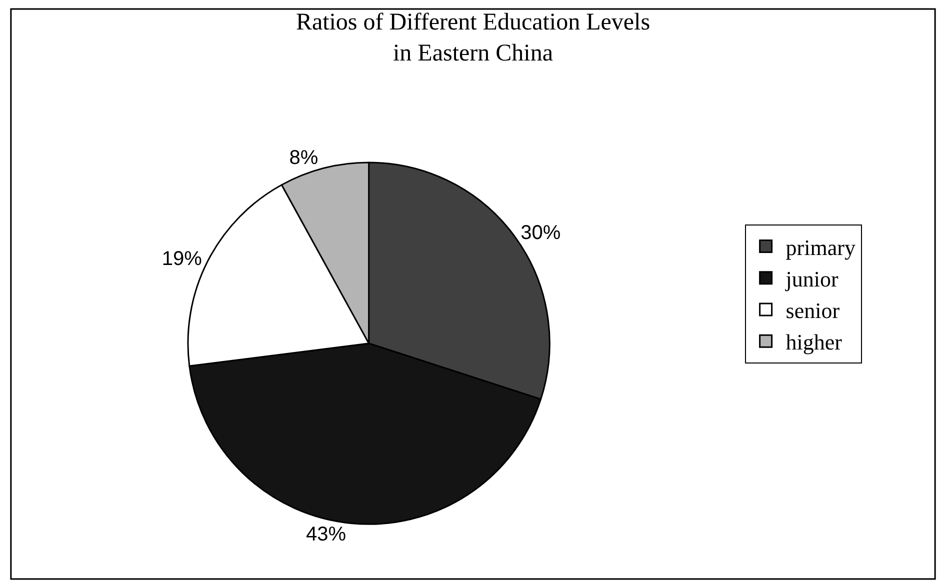 The height and width of the screenshot is (588, 946). What do you see at coordinates (303, 157) in the screenshot?
I see `data-label: 8%` at bounding box center [303, 157].